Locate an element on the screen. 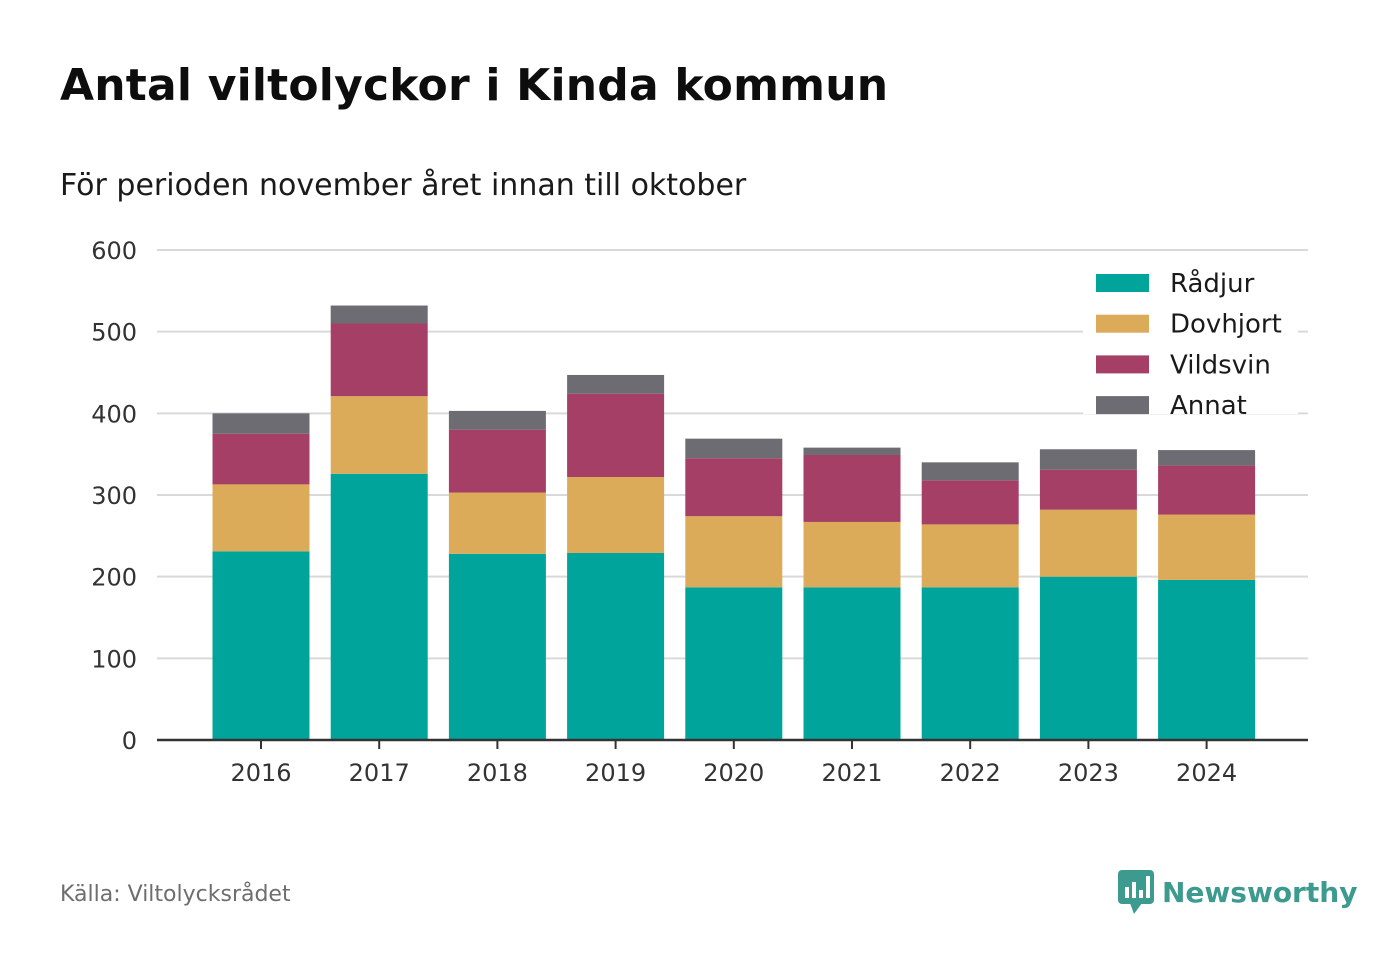 This screenshot has width=1400, height=973. x-tick-label: 2022 is located at coordinates (970, 773).